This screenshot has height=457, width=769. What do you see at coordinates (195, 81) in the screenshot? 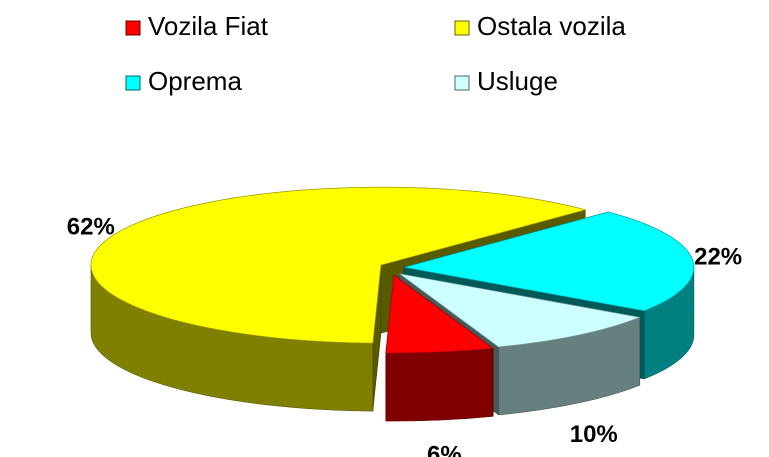
I see `legend-label: Oprema` at bounding box center [195, 81].